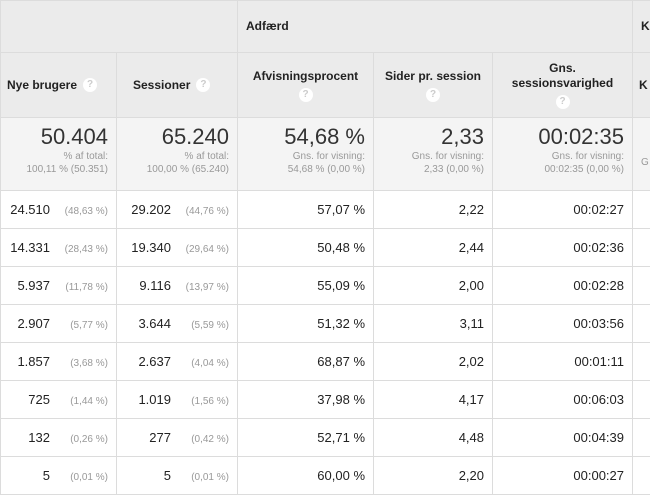  What do you see at coordinates (210, 325) in the screenshot?
I see `percent: (5,59 %)` at bounding box center [210, 325].